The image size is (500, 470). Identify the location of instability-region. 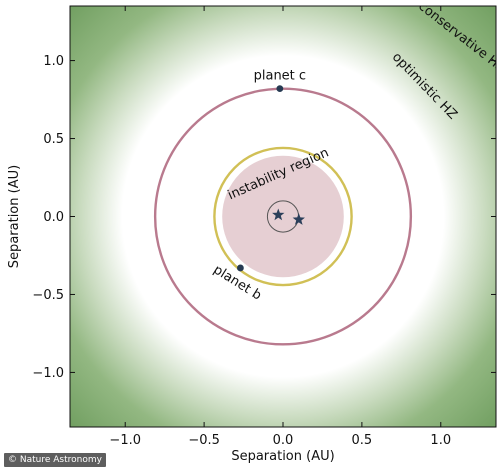
(283, 216).